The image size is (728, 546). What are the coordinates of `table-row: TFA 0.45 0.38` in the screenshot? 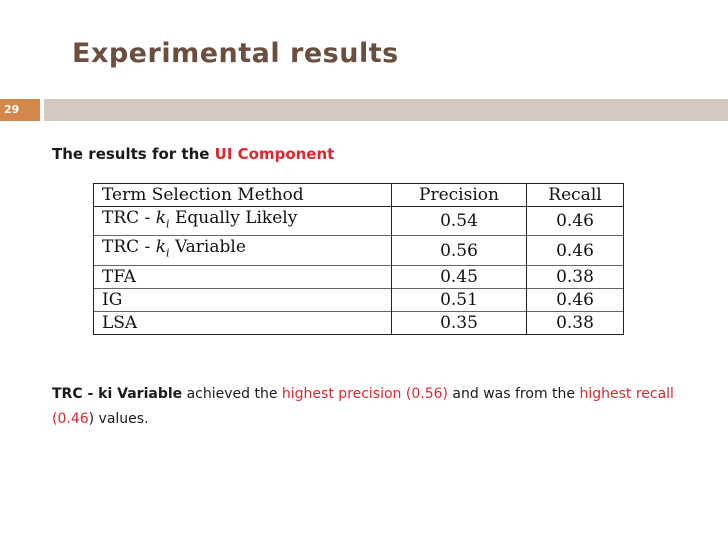 It's located at (358, 276).